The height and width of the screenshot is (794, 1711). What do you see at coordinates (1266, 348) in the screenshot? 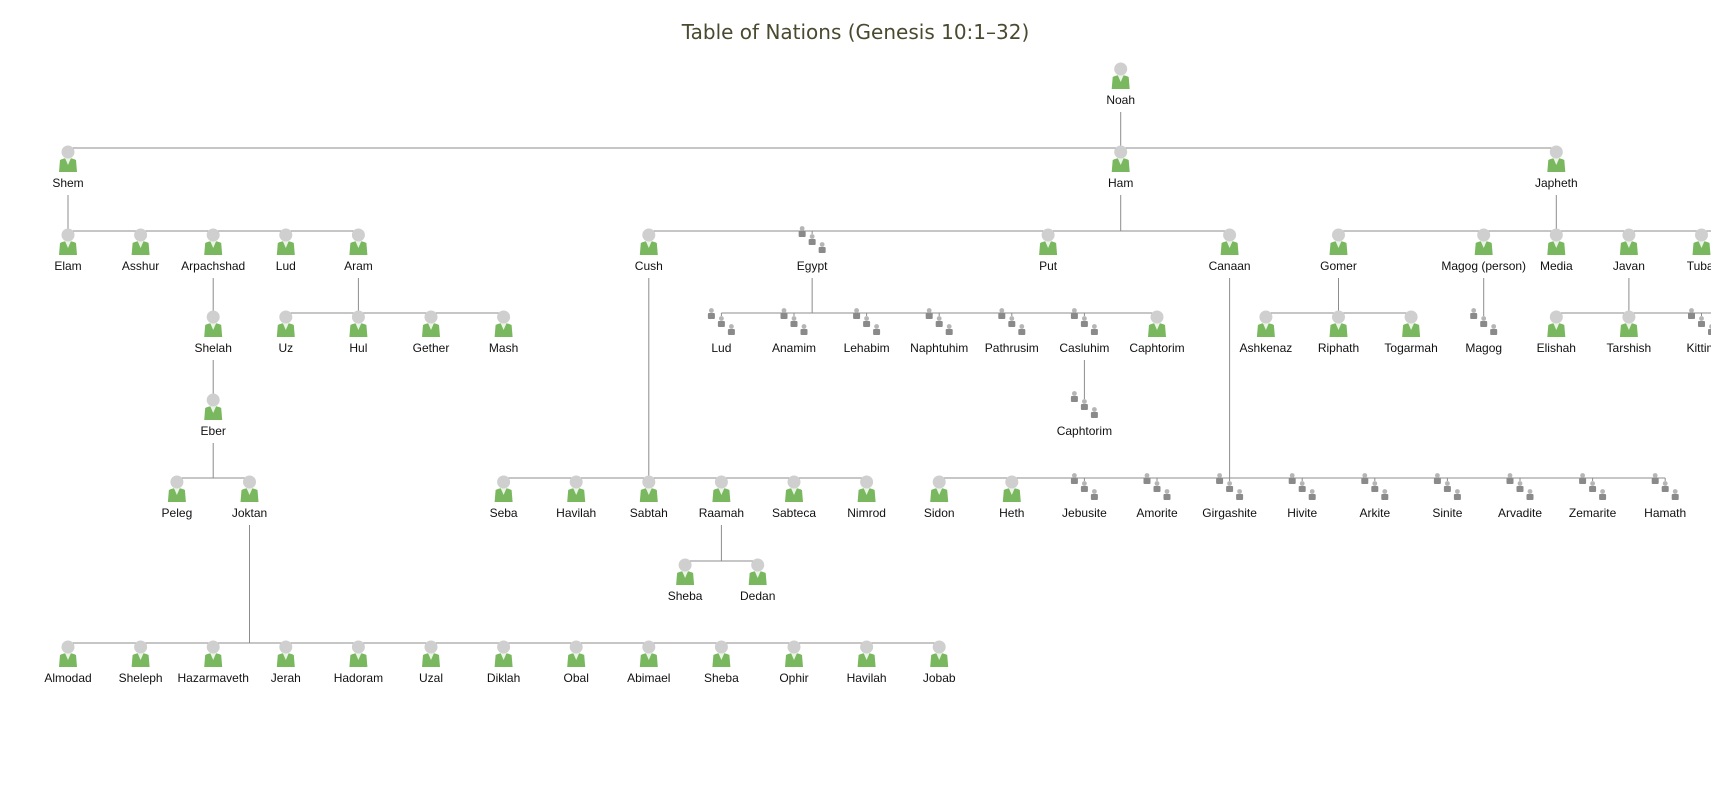
I see `node-label: Ashkenaz` at bounding box center [1266, 348].